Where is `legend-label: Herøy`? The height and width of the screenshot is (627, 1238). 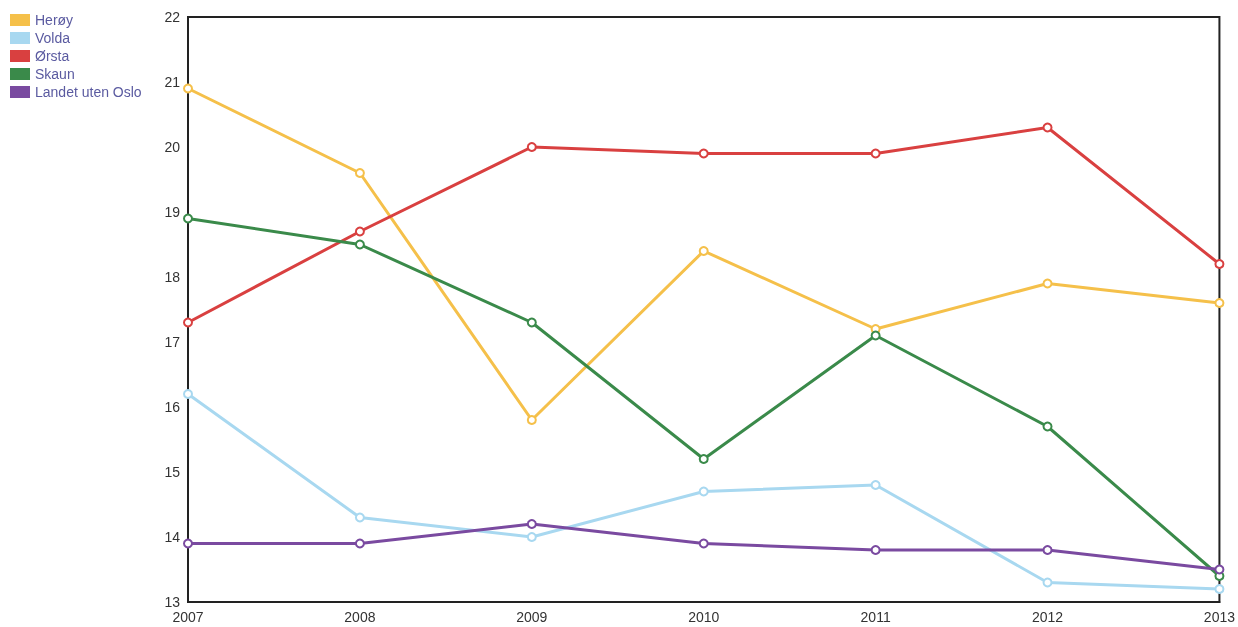 legend-label: Herøy is located at coordinates (54, 20).